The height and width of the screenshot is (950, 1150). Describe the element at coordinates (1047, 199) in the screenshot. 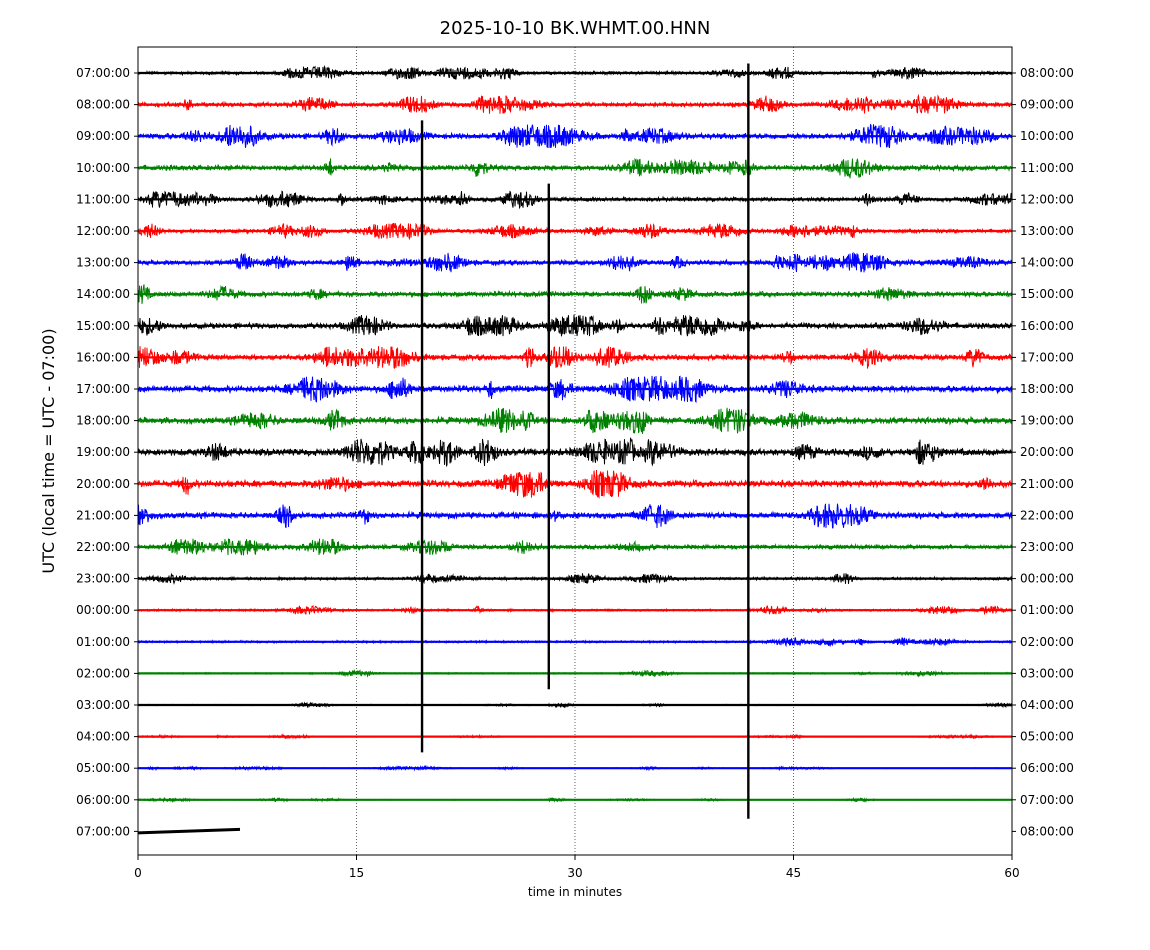

I see `right-time-label: 12:00:00` at that location.